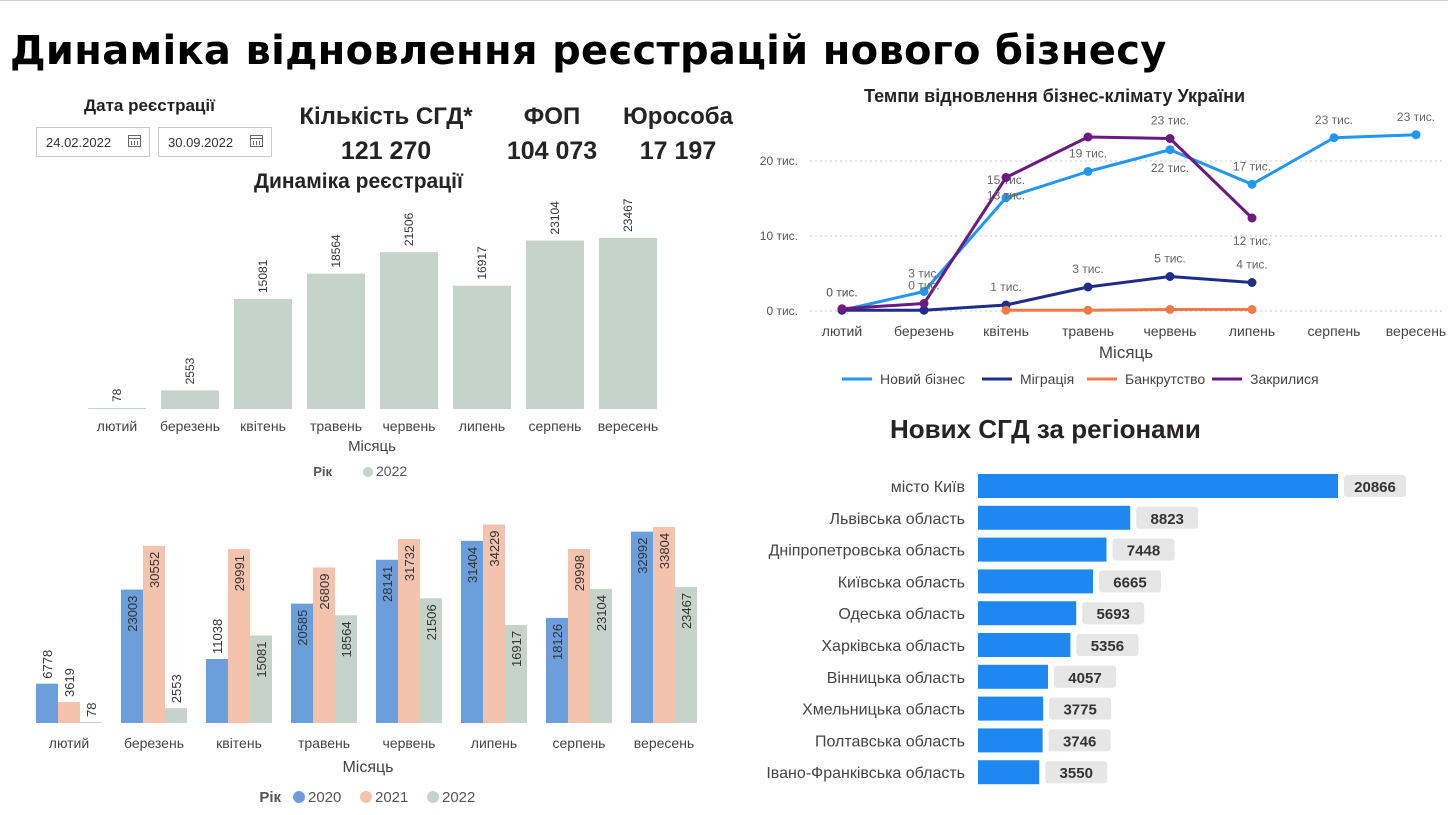 This screenshot has width=1448, height=815. I want to click on data-label: 1 тис., so click(1006, 287).